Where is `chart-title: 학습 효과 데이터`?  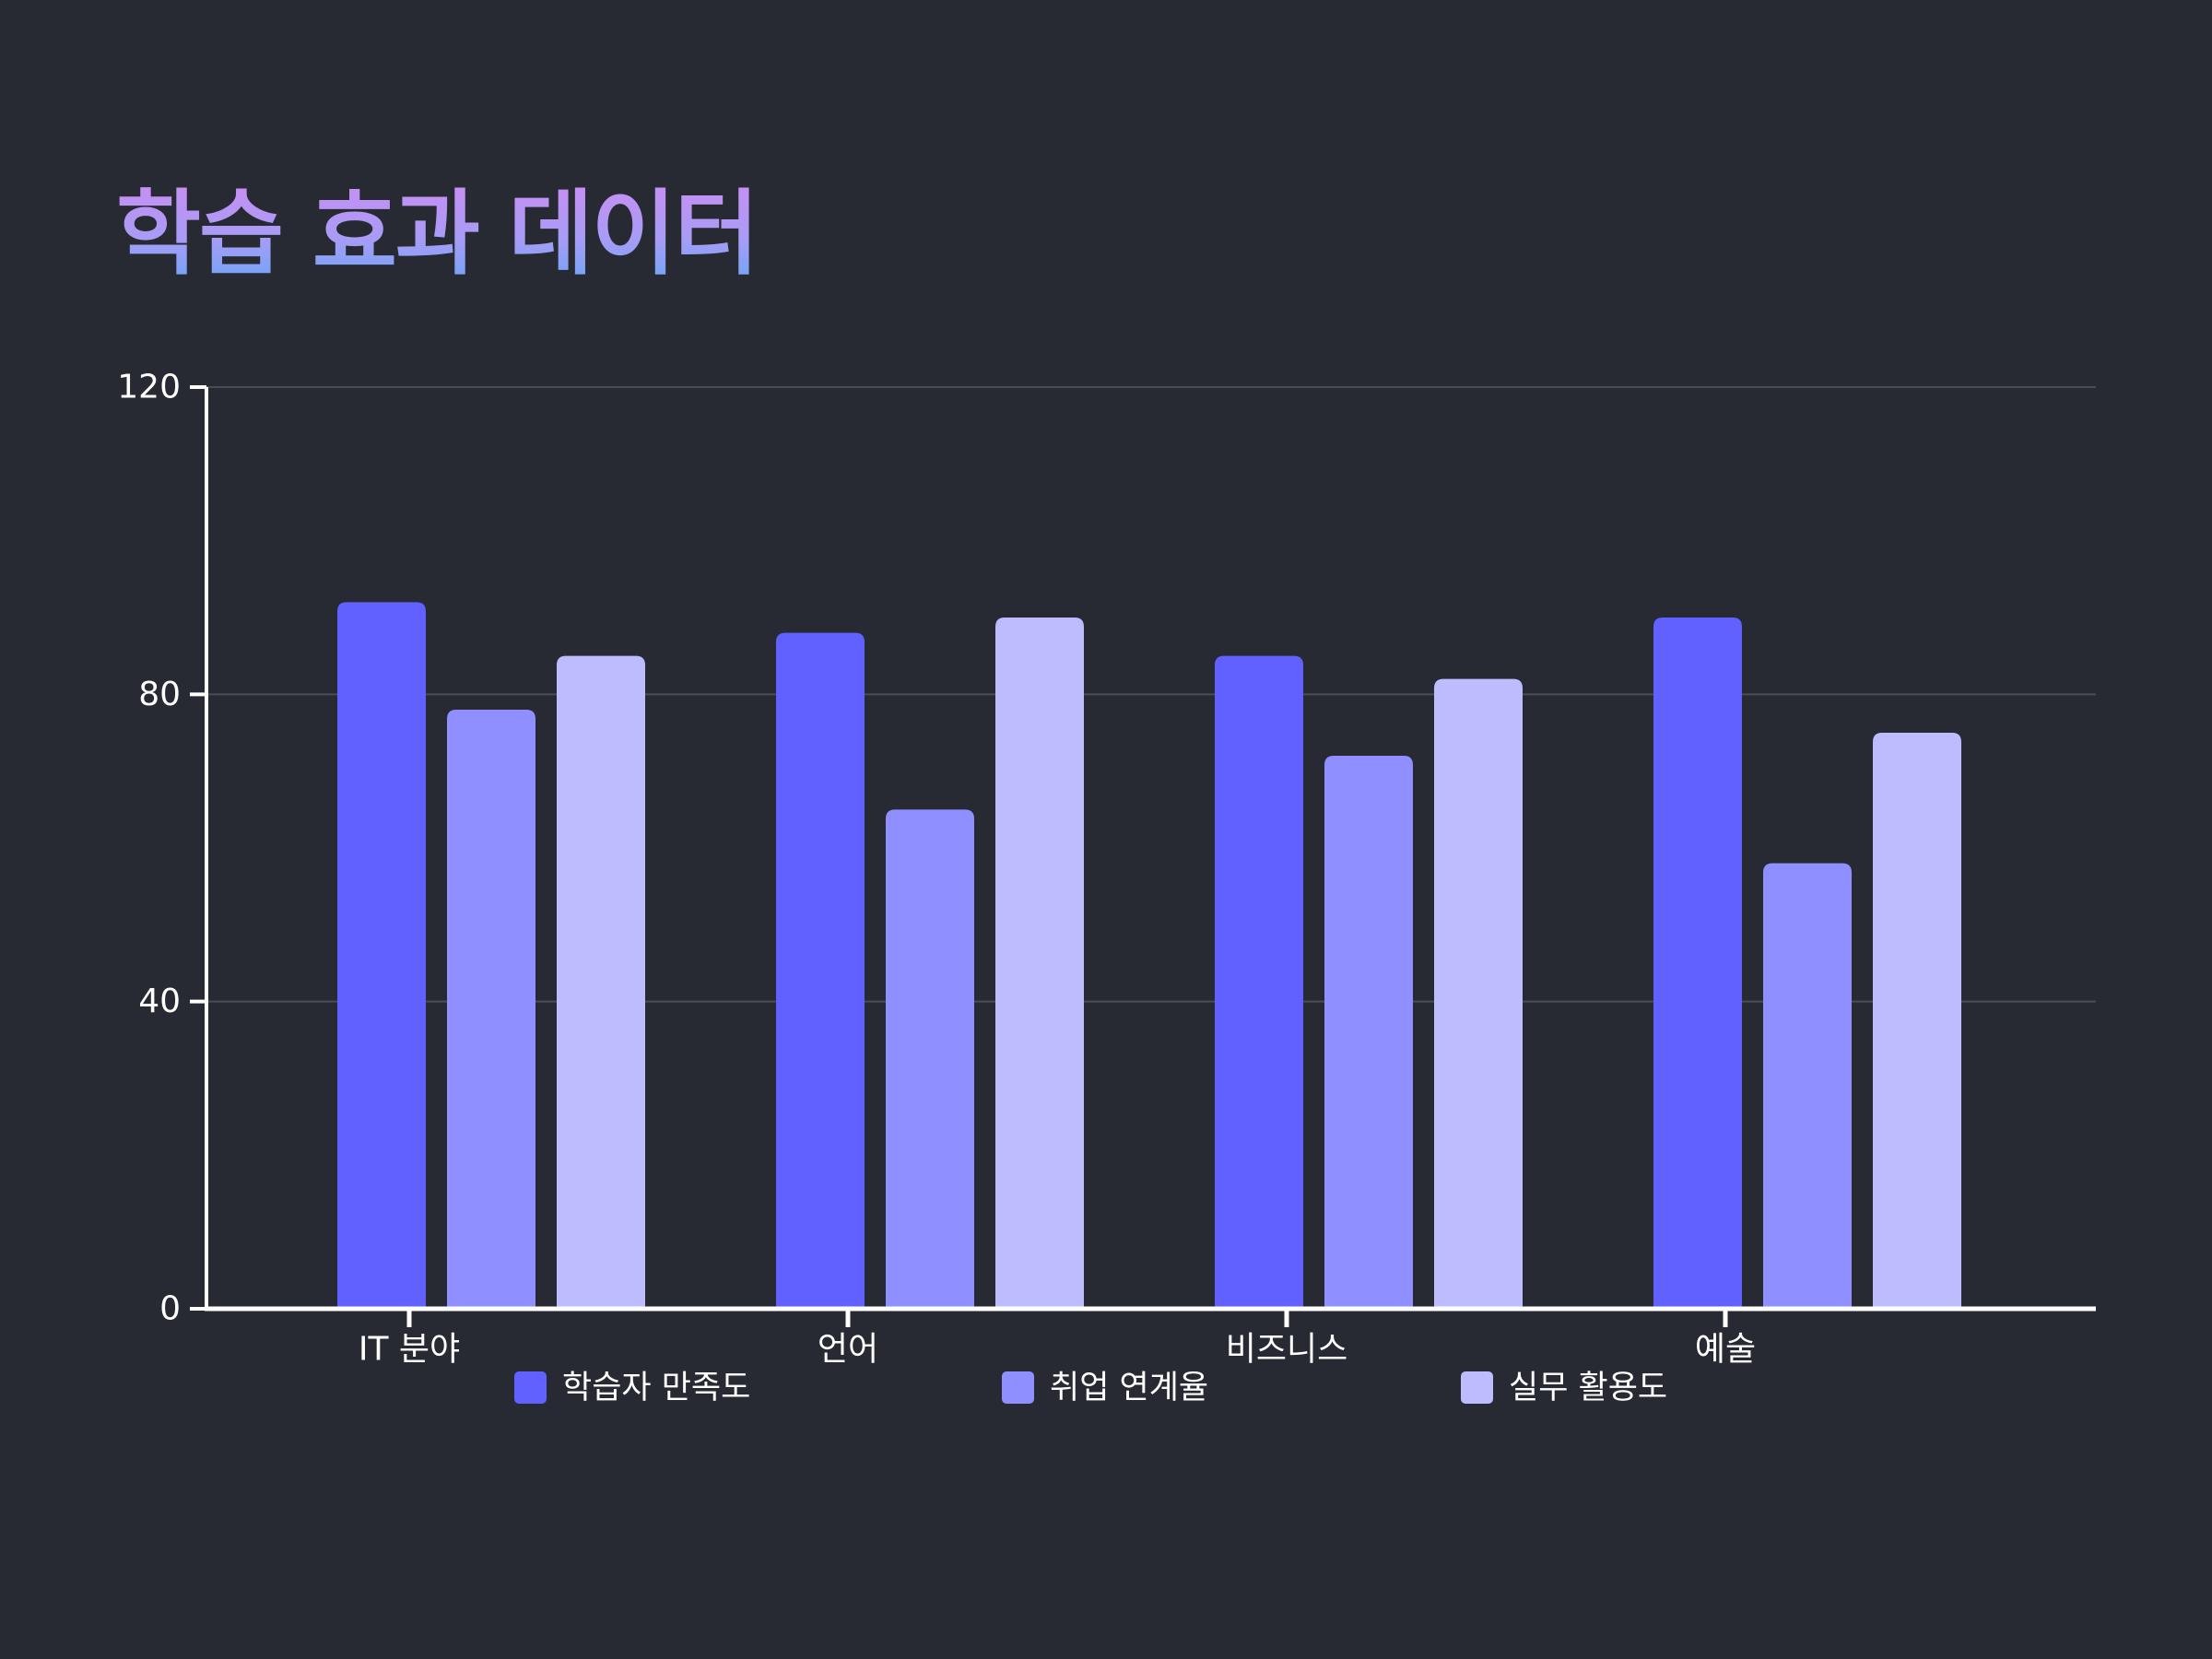 chart-title: 학습 효과 데이터 is located at coordinates (437, 234).